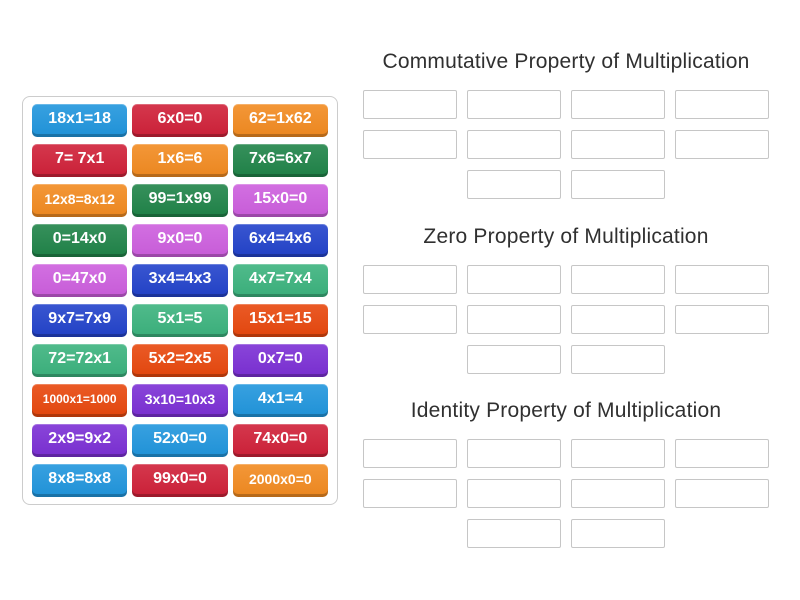 The height and width of the screenshot is (600, 800). I want to click on drop-zone-identity, so click(566, 493).